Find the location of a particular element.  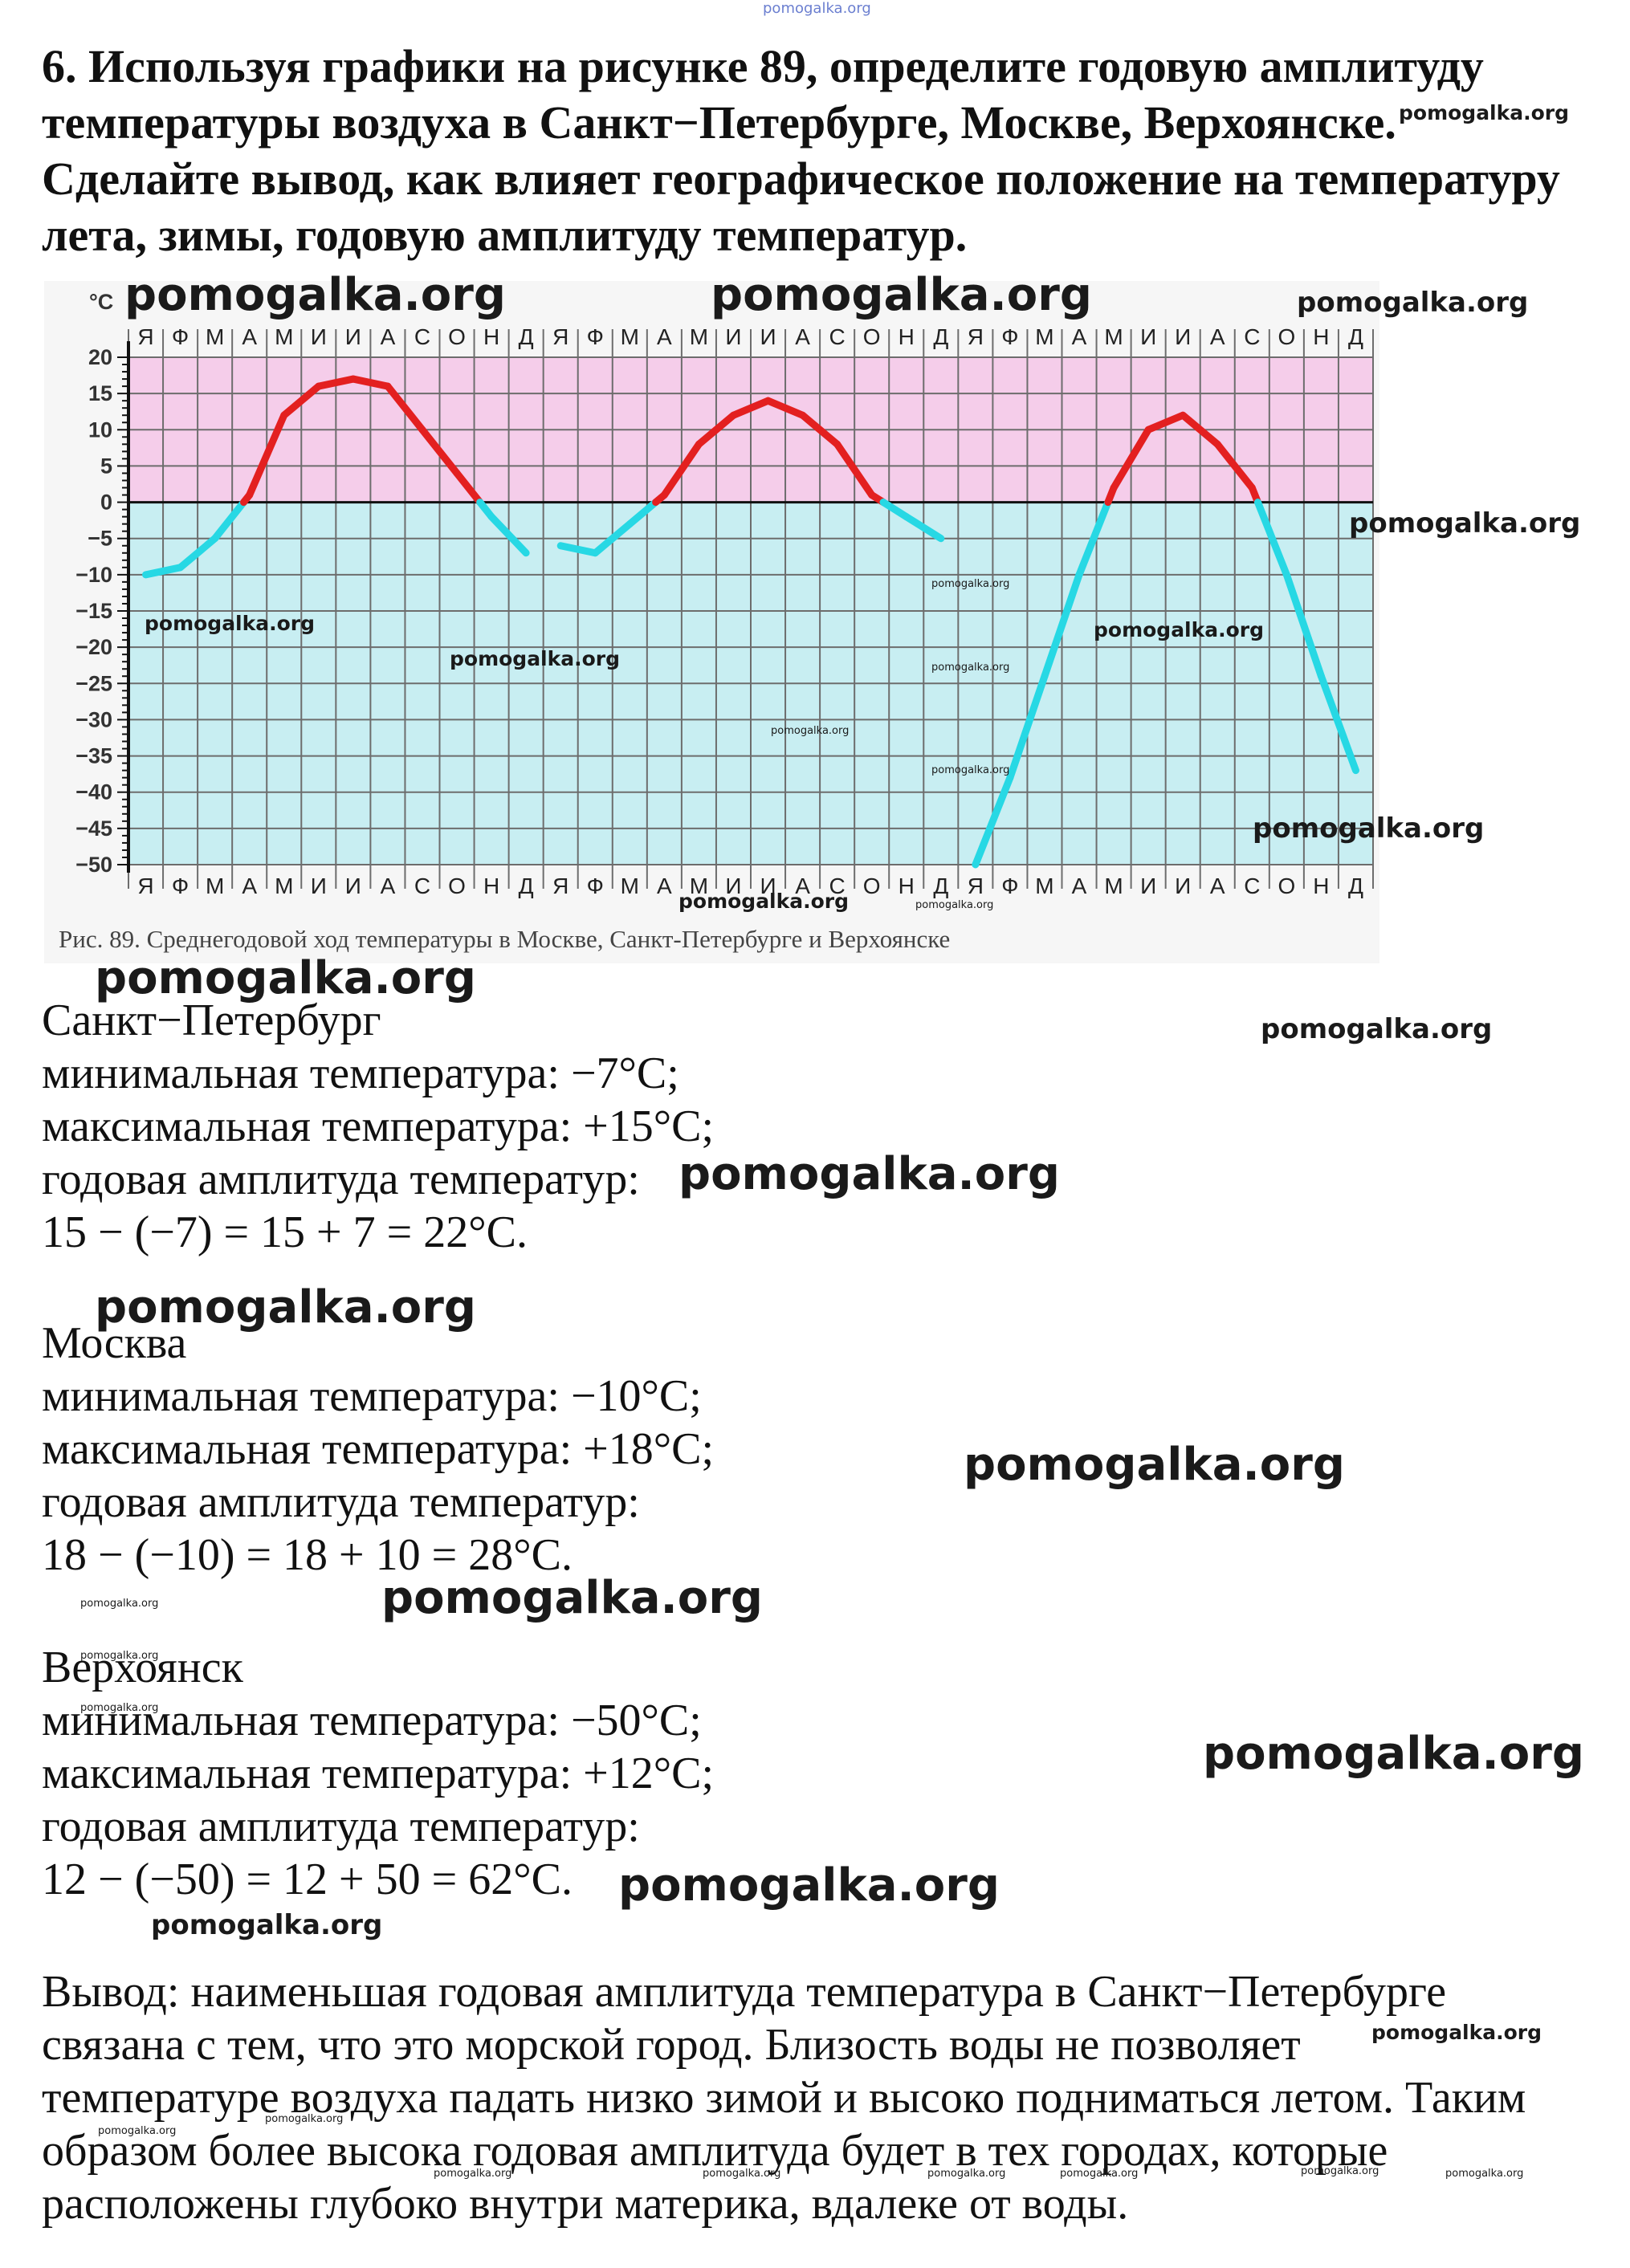

min-temperature: минимальная температура: −10°С; is located at coordinates (372, 1396).